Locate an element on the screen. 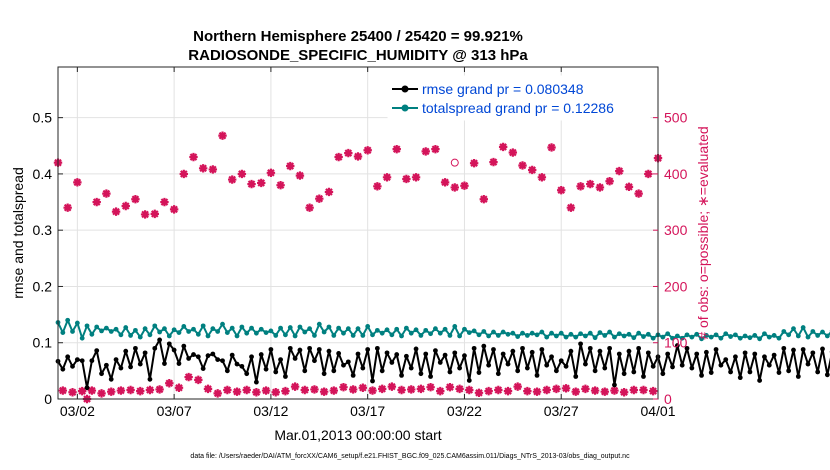 This screenshot has width=830, height=470. legend-box is located at coordinates (519, 98).